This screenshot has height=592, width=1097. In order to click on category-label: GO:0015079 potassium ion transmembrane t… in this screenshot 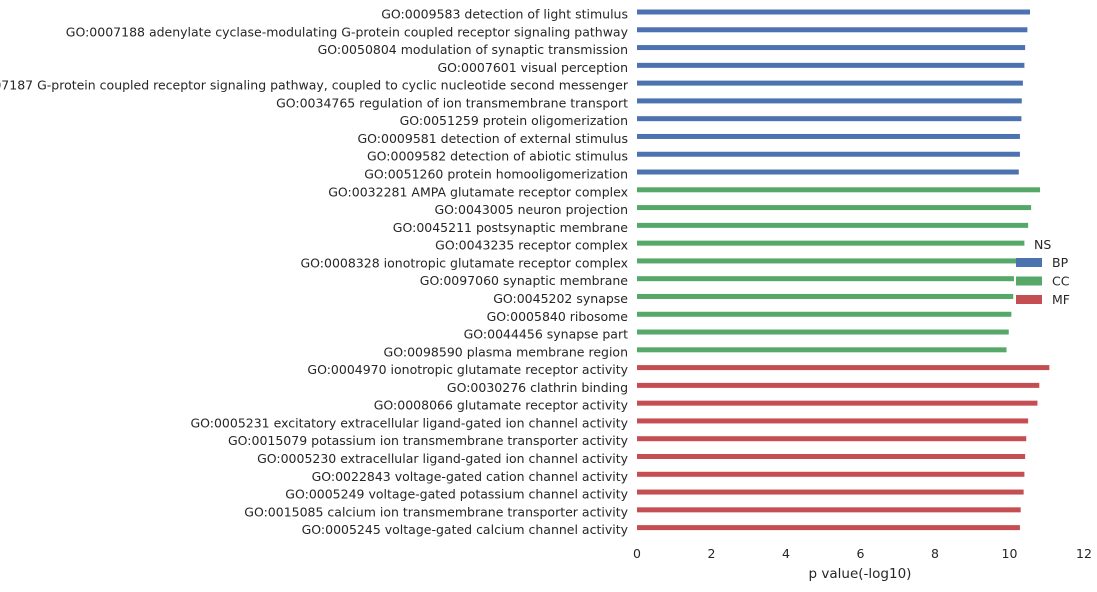, I will do `click(428, 440)`.